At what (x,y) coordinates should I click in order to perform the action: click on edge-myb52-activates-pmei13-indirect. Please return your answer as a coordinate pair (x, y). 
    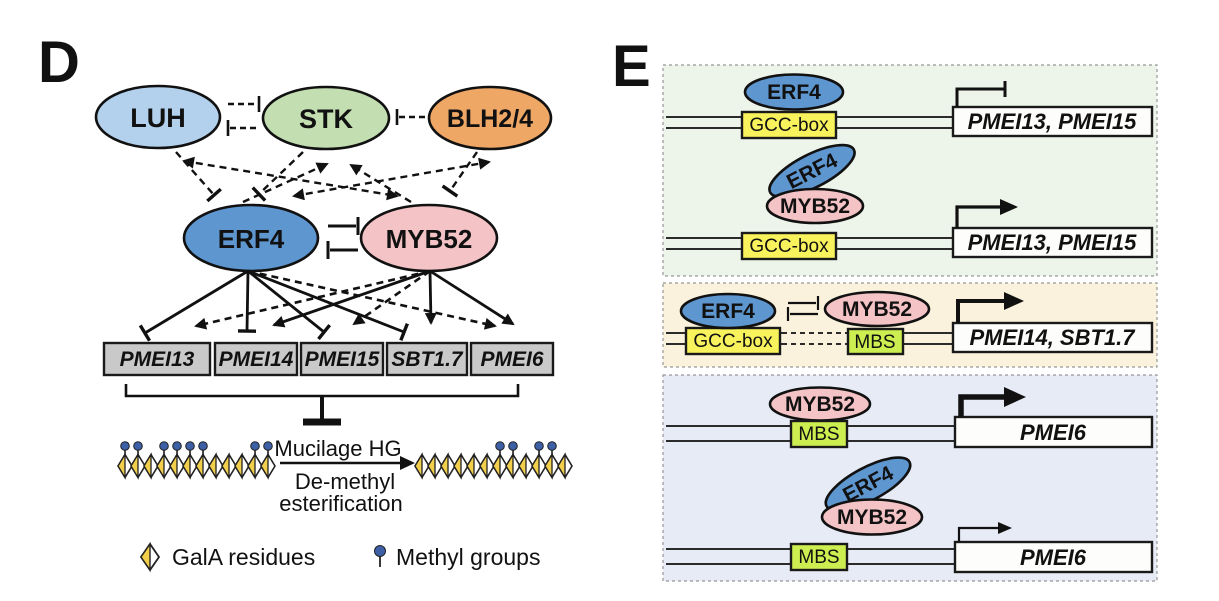
    Looking at the image, I should click on (312, 299).